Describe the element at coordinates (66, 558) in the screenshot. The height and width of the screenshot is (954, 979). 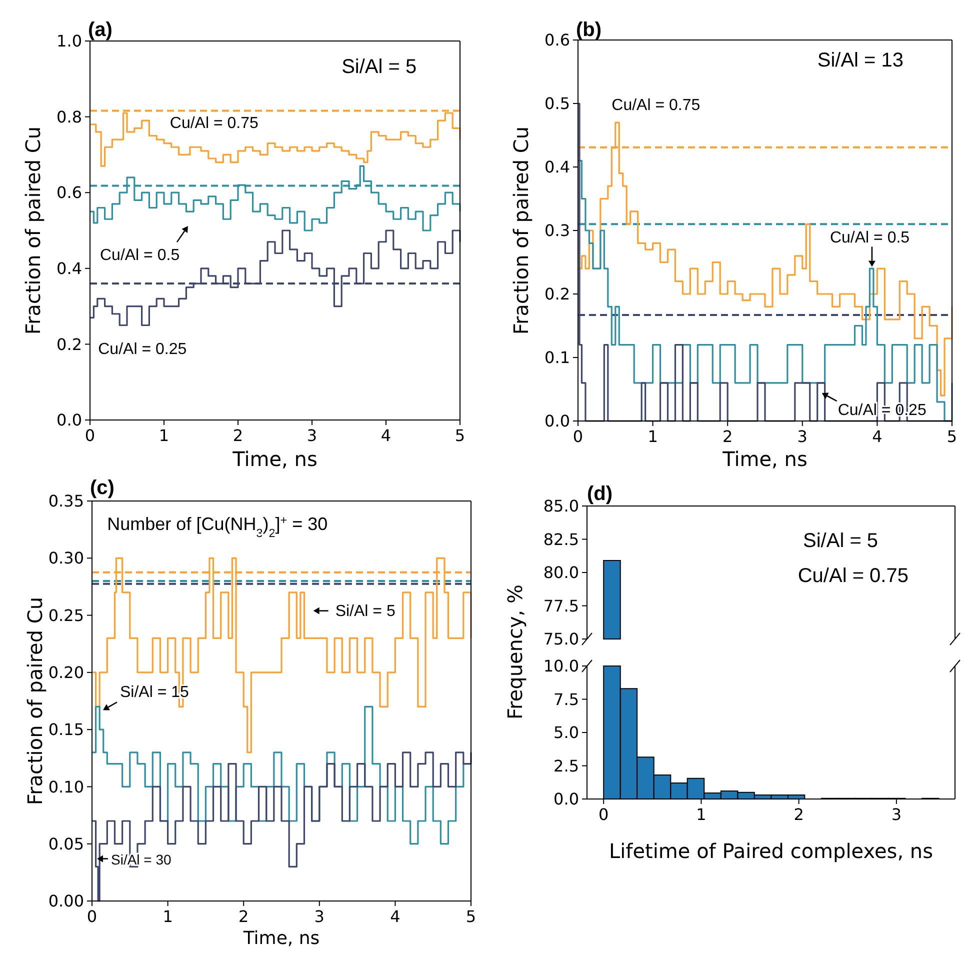
I see `y-tick-label: 0.30` at that location.